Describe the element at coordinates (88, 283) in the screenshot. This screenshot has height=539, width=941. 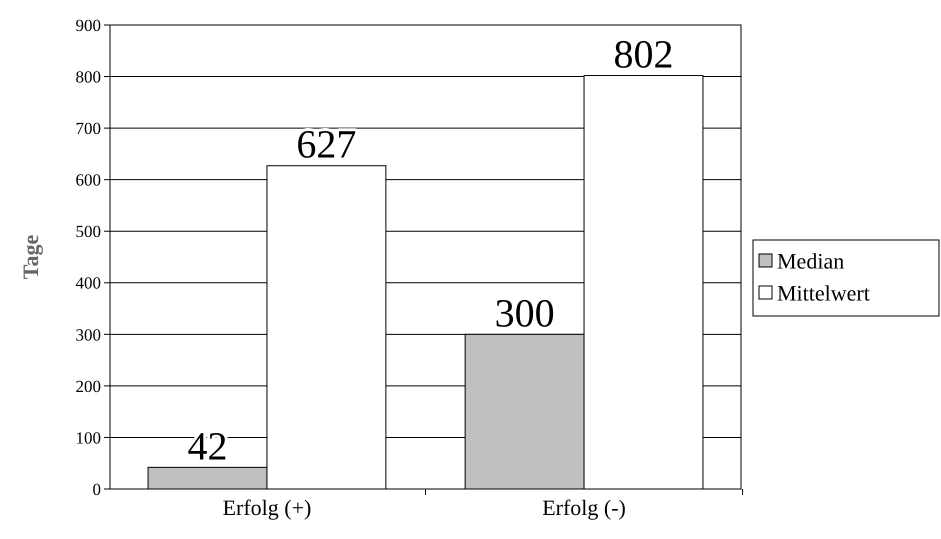
I see `y-tick-label: 400` at that location.